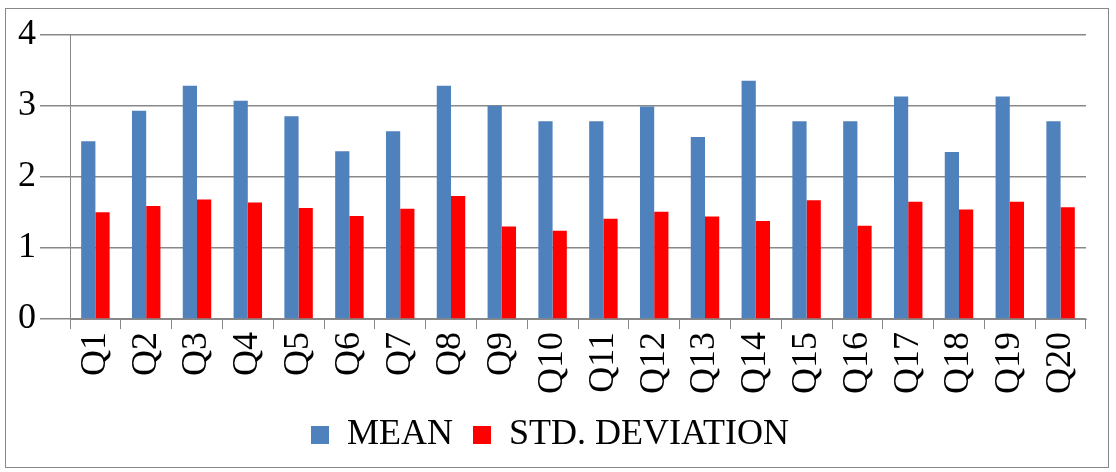 This screenshot has width=1116, height=472. Describe the element at coordinates (245, 354) in the screenshot. I see `x-tick-label: Q4` at that location.